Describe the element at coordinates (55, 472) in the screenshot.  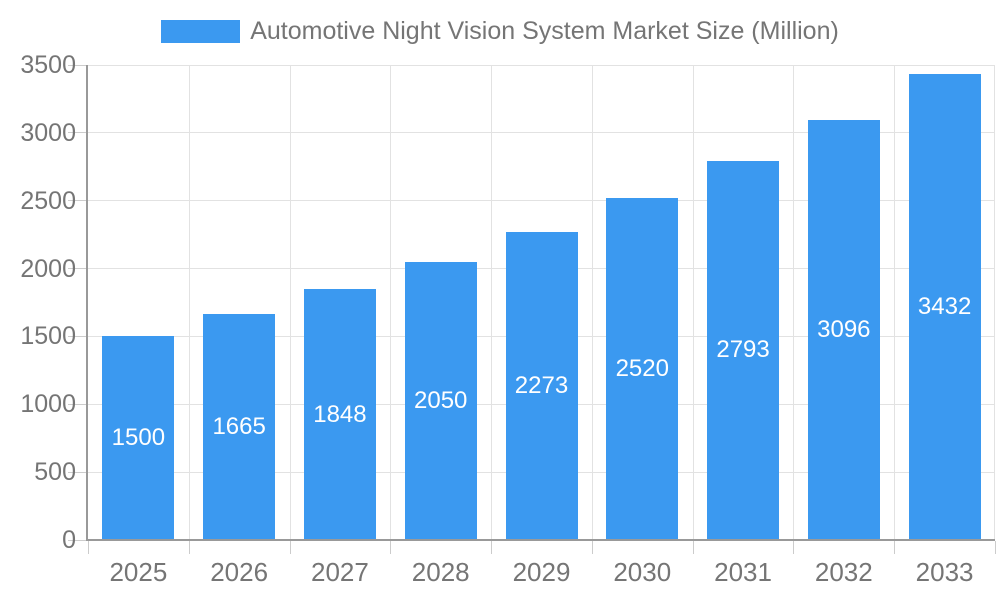
I see `y-tick-label: 500` at that location.